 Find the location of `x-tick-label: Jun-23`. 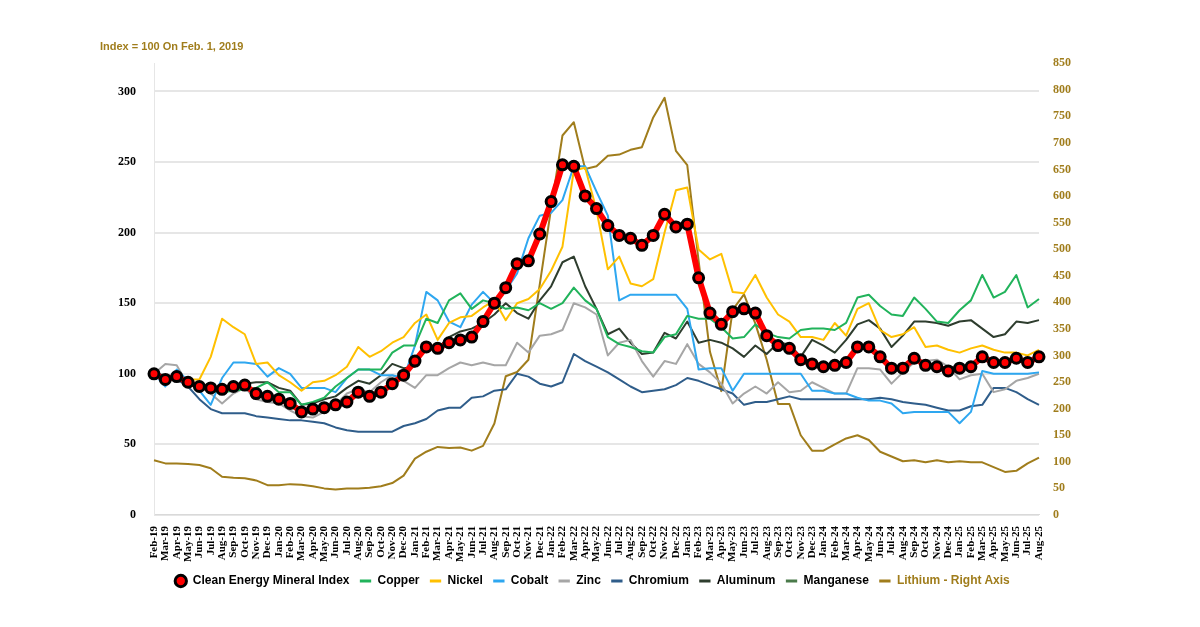

x-tick-label: Jun-23 is located at coordinates (742, 542).